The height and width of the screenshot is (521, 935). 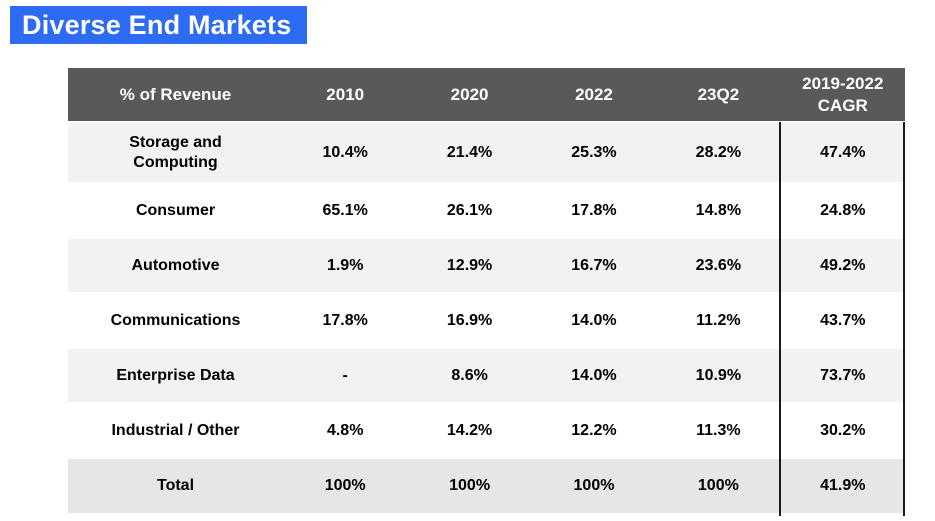 I want to click on row-label-cell: Enterprise Data, so click(x=175, y=375).